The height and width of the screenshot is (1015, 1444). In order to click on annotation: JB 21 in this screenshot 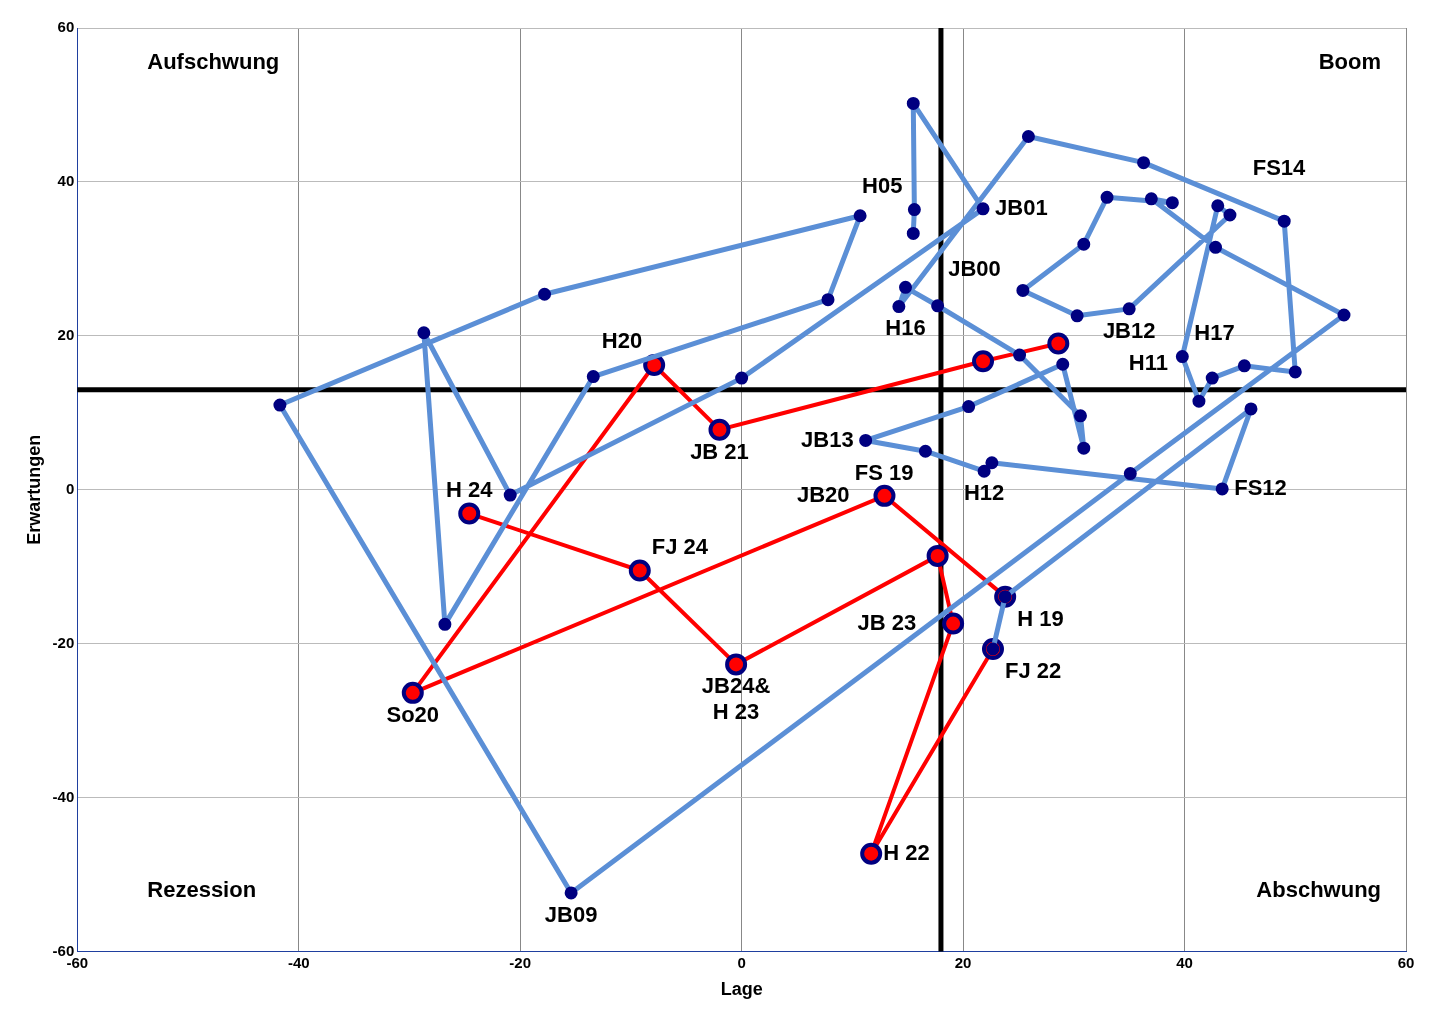, I will do `click(719, 451)`.